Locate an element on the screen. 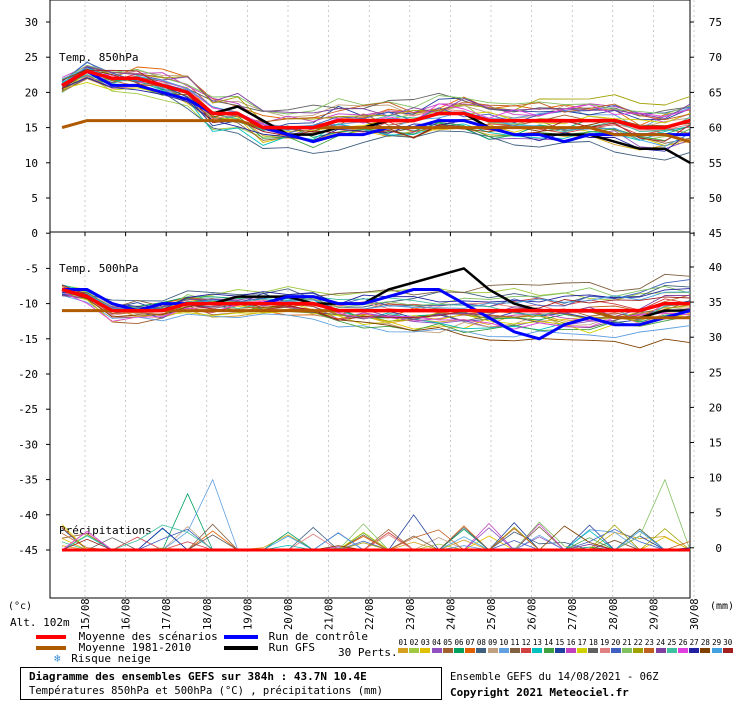 The width and height of the screenshot is (740, 704). pert-swatch: 06 is located at coordinates (459, 645).